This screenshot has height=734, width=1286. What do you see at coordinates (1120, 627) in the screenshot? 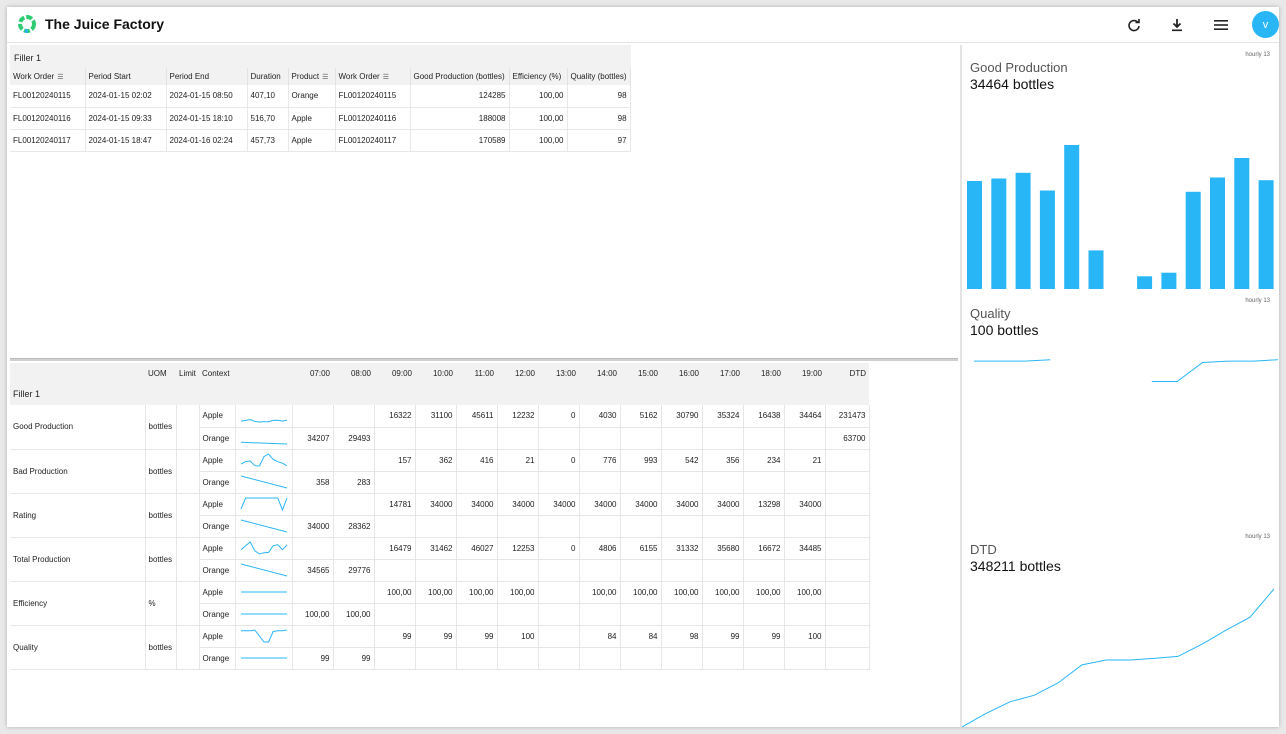
I see `card-dtd: hourly 13 DTD 348211 bottles` at bounding box center [1120, 627].